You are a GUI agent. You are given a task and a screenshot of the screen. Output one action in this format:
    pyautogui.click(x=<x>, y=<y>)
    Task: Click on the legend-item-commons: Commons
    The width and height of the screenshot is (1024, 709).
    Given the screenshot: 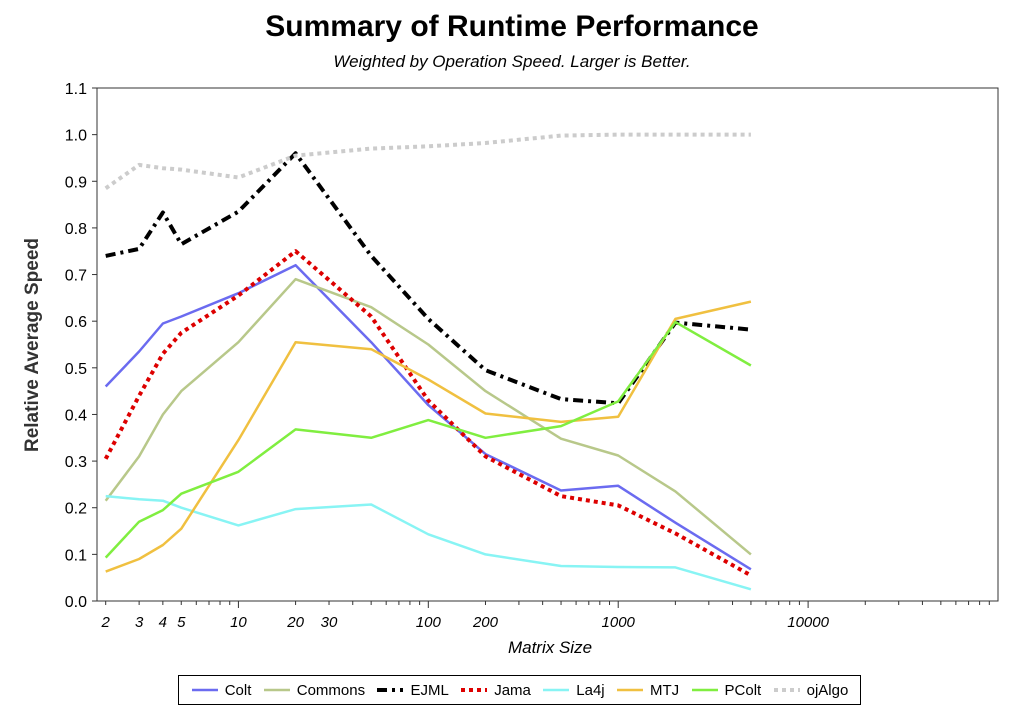 What is the action you would take?
    pyautogui.click(x=314, y=690)
    